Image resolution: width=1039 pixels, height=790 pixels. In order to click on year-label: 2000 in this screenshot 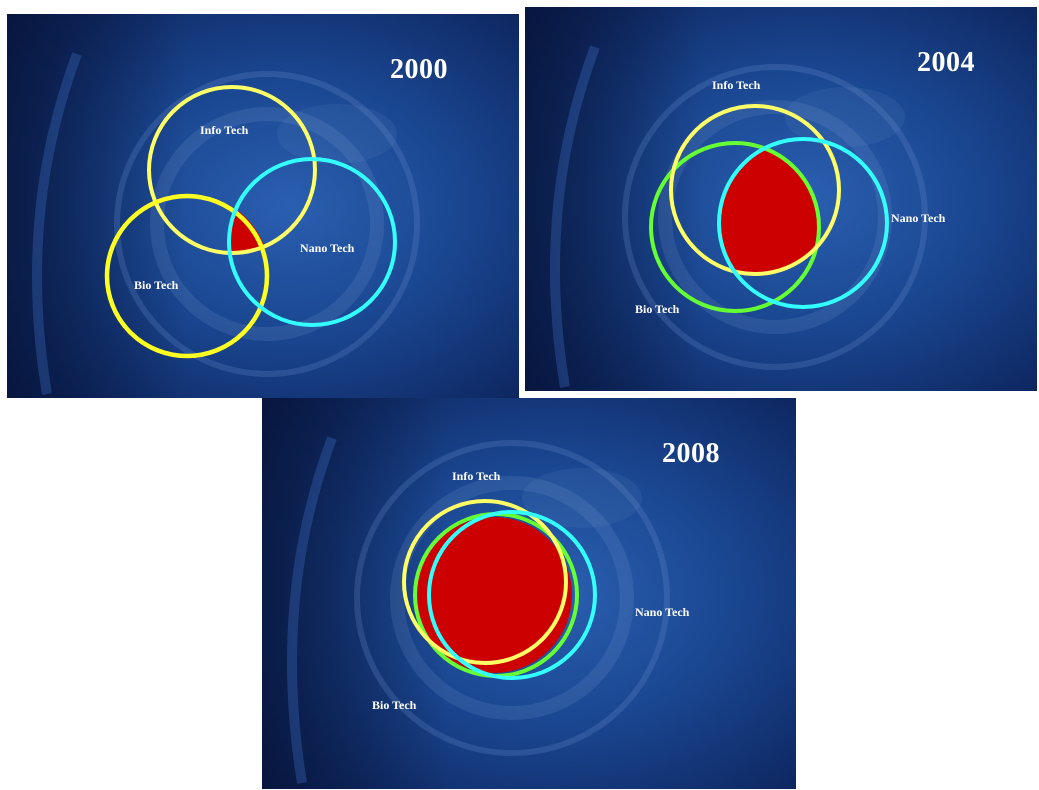, I will do `click(419, 69)`.